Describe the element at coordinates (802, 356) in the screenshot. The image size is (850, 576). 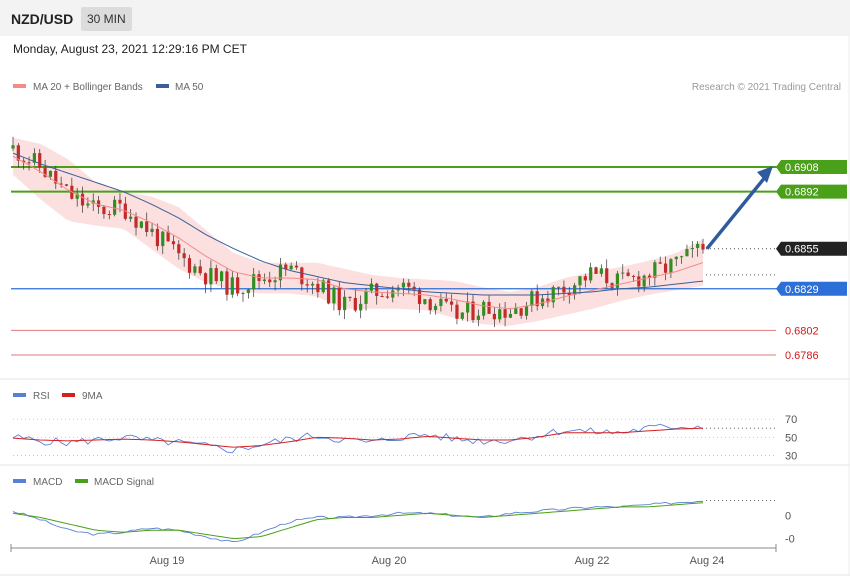
I see `level-label-0.6786: 0.6786` at that location.